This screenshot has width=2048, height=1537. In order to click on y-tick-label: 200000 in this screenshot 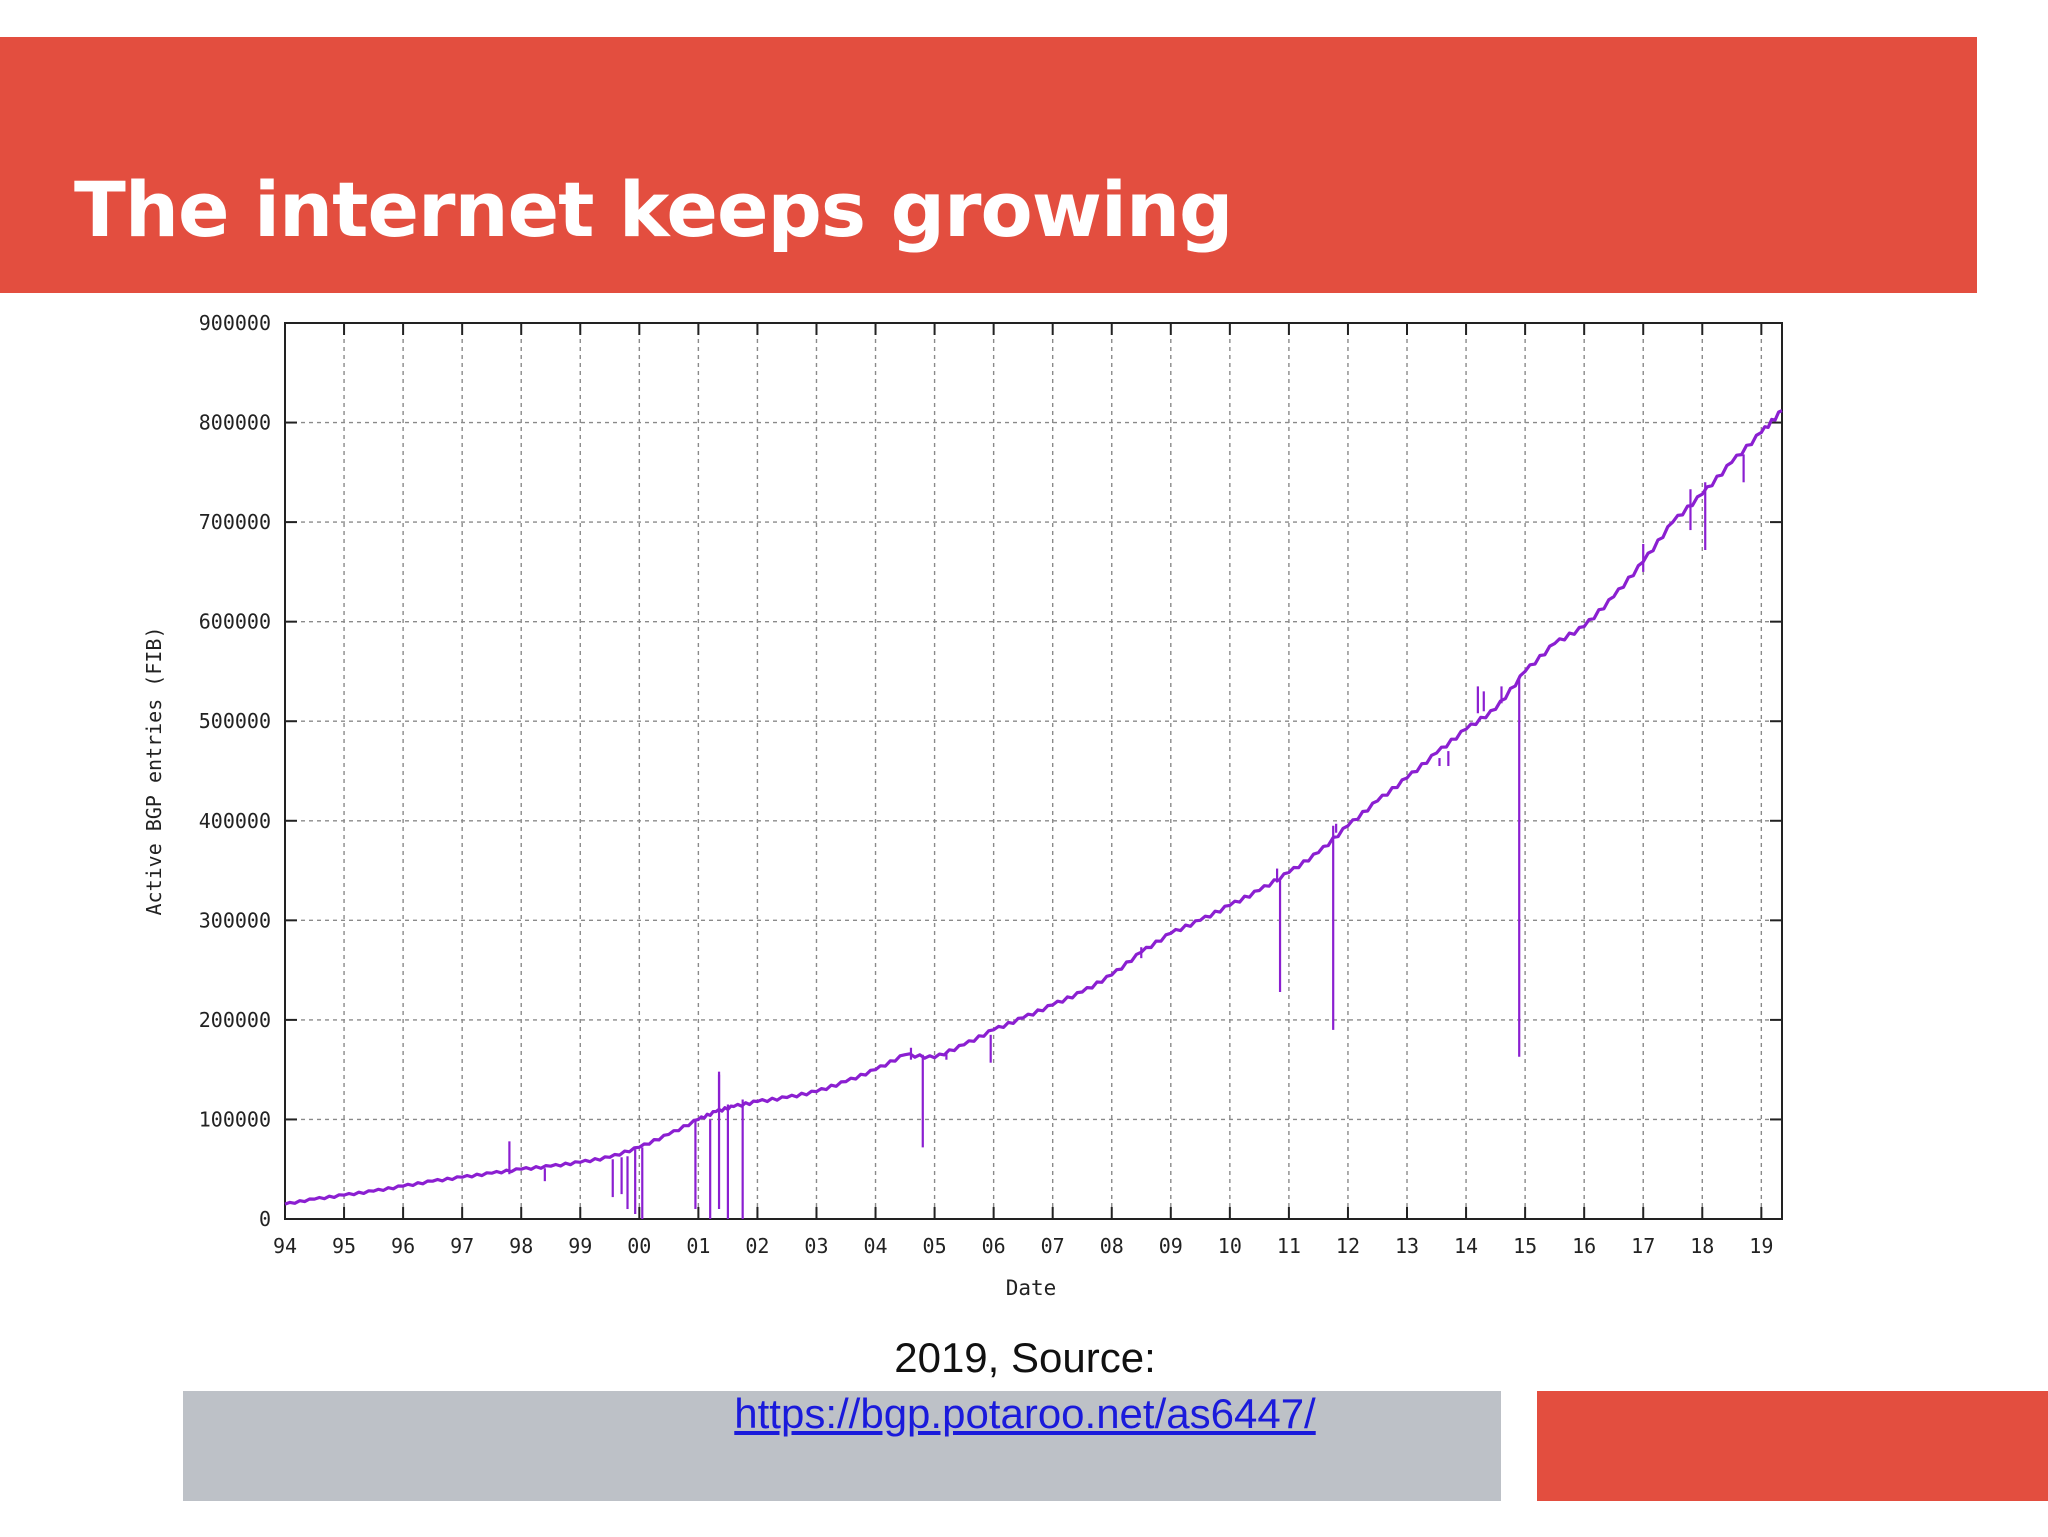, I will do `click(235, 1020)`.